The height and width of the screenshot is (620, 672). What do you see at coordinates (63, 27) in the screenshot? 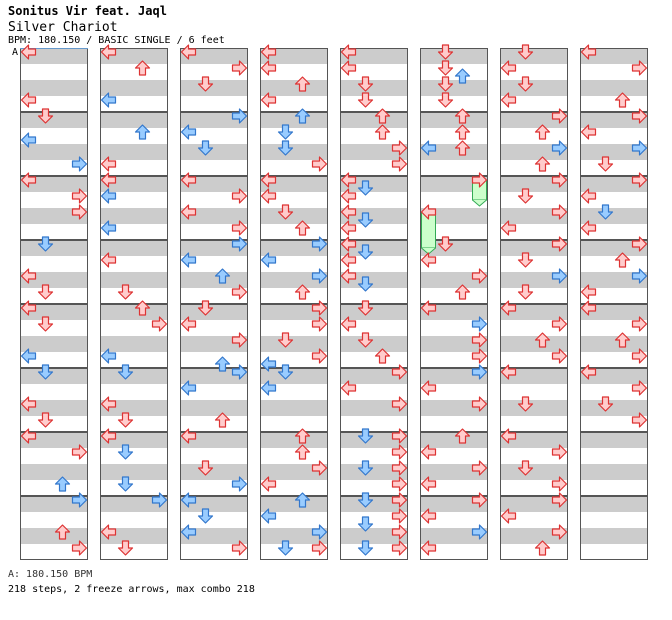
I see `song-title: Silver Chariot` at bounding box center [63, 27].